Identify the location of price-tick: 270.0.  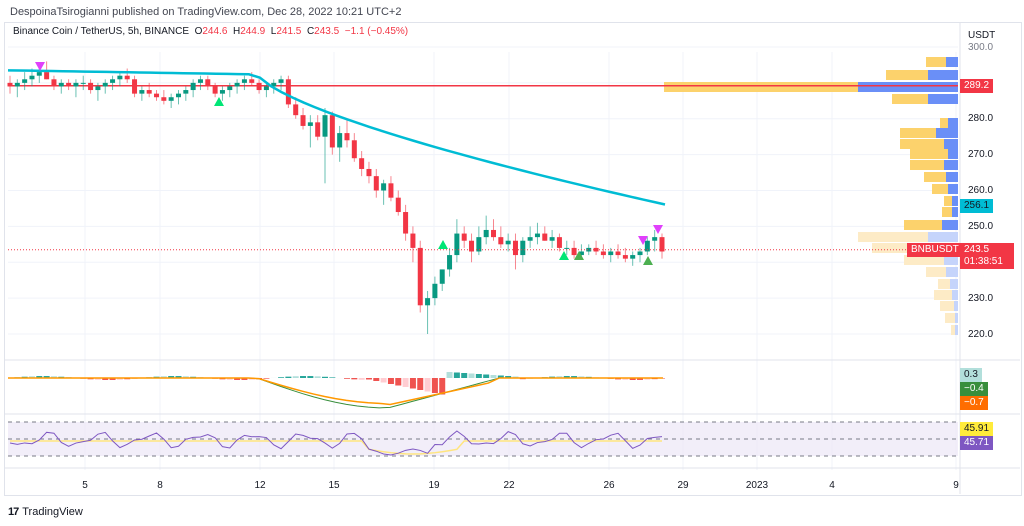
(981, 154).